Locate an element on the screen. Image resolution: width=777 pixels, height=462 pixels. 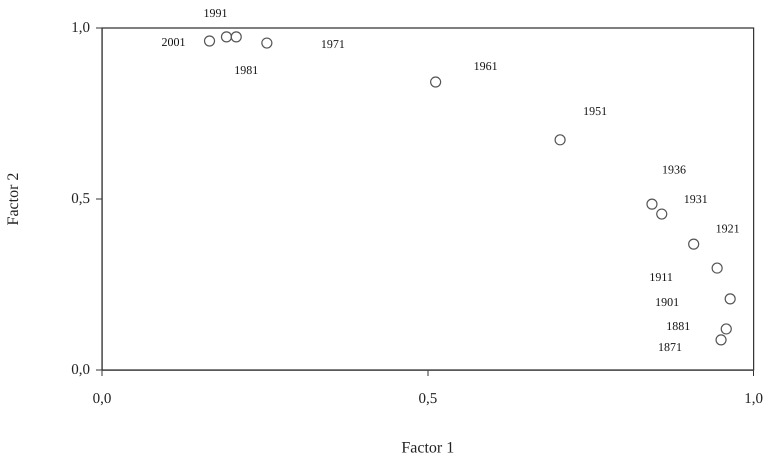
y-tick-label: 0,5 is located at coordinates (80, 198).